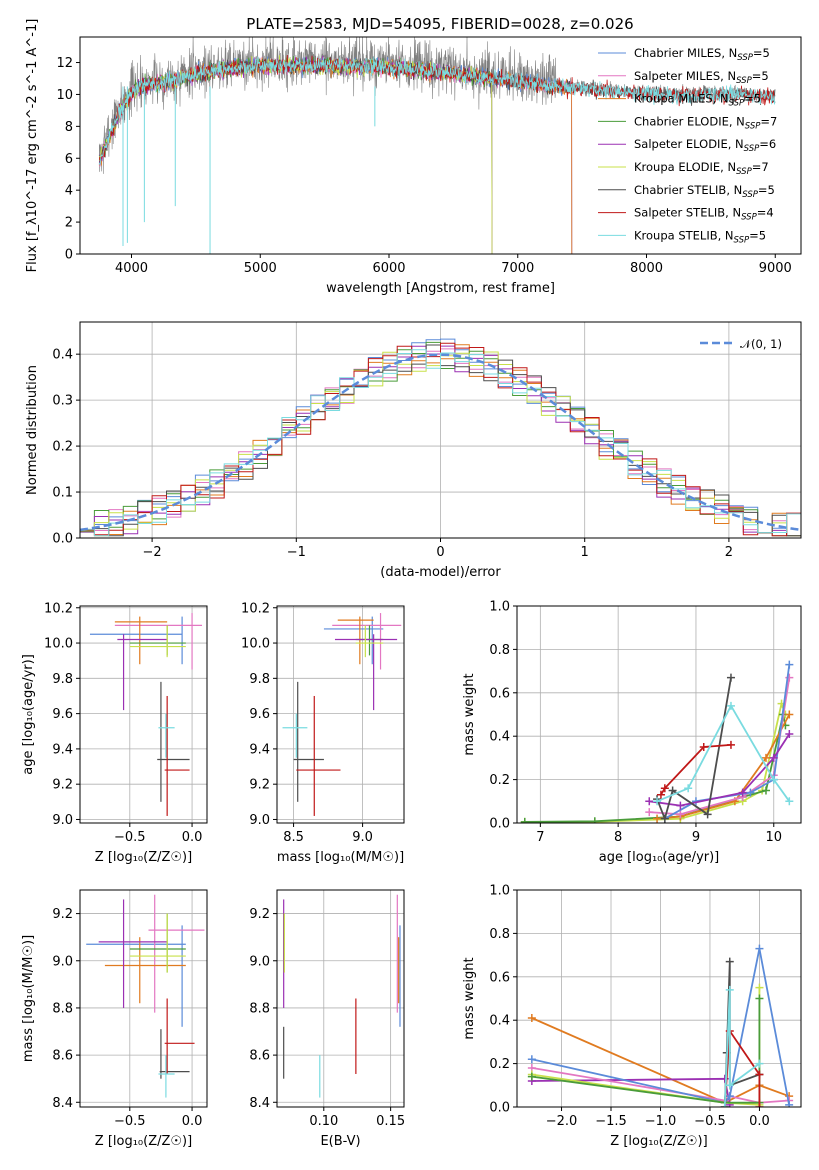  I want to click on legend-label-suffix: =6, so click(767, 144).